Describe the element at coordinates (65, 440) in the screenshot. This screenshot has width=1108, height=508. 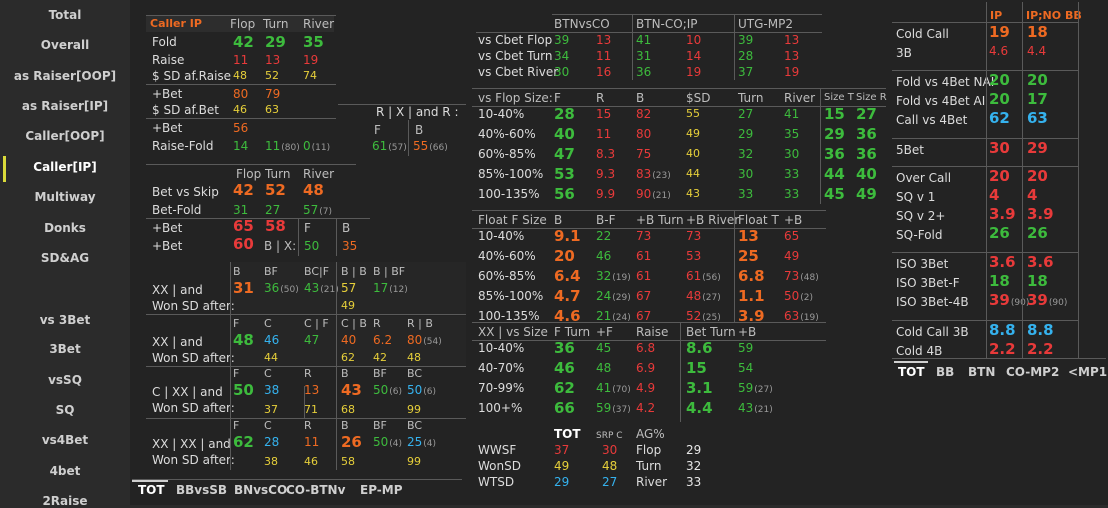
I see `sidebar-item-vs4bet: vs4Bet` at that location.